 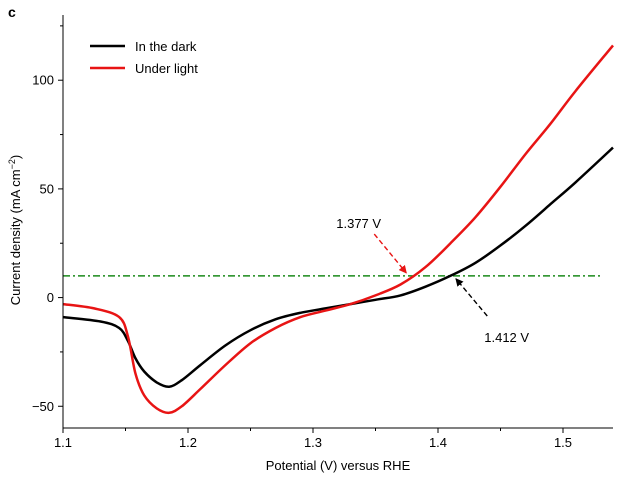 I want to click on y-axis-title-main: Current density (mA cm, so click(x=15, y=237).